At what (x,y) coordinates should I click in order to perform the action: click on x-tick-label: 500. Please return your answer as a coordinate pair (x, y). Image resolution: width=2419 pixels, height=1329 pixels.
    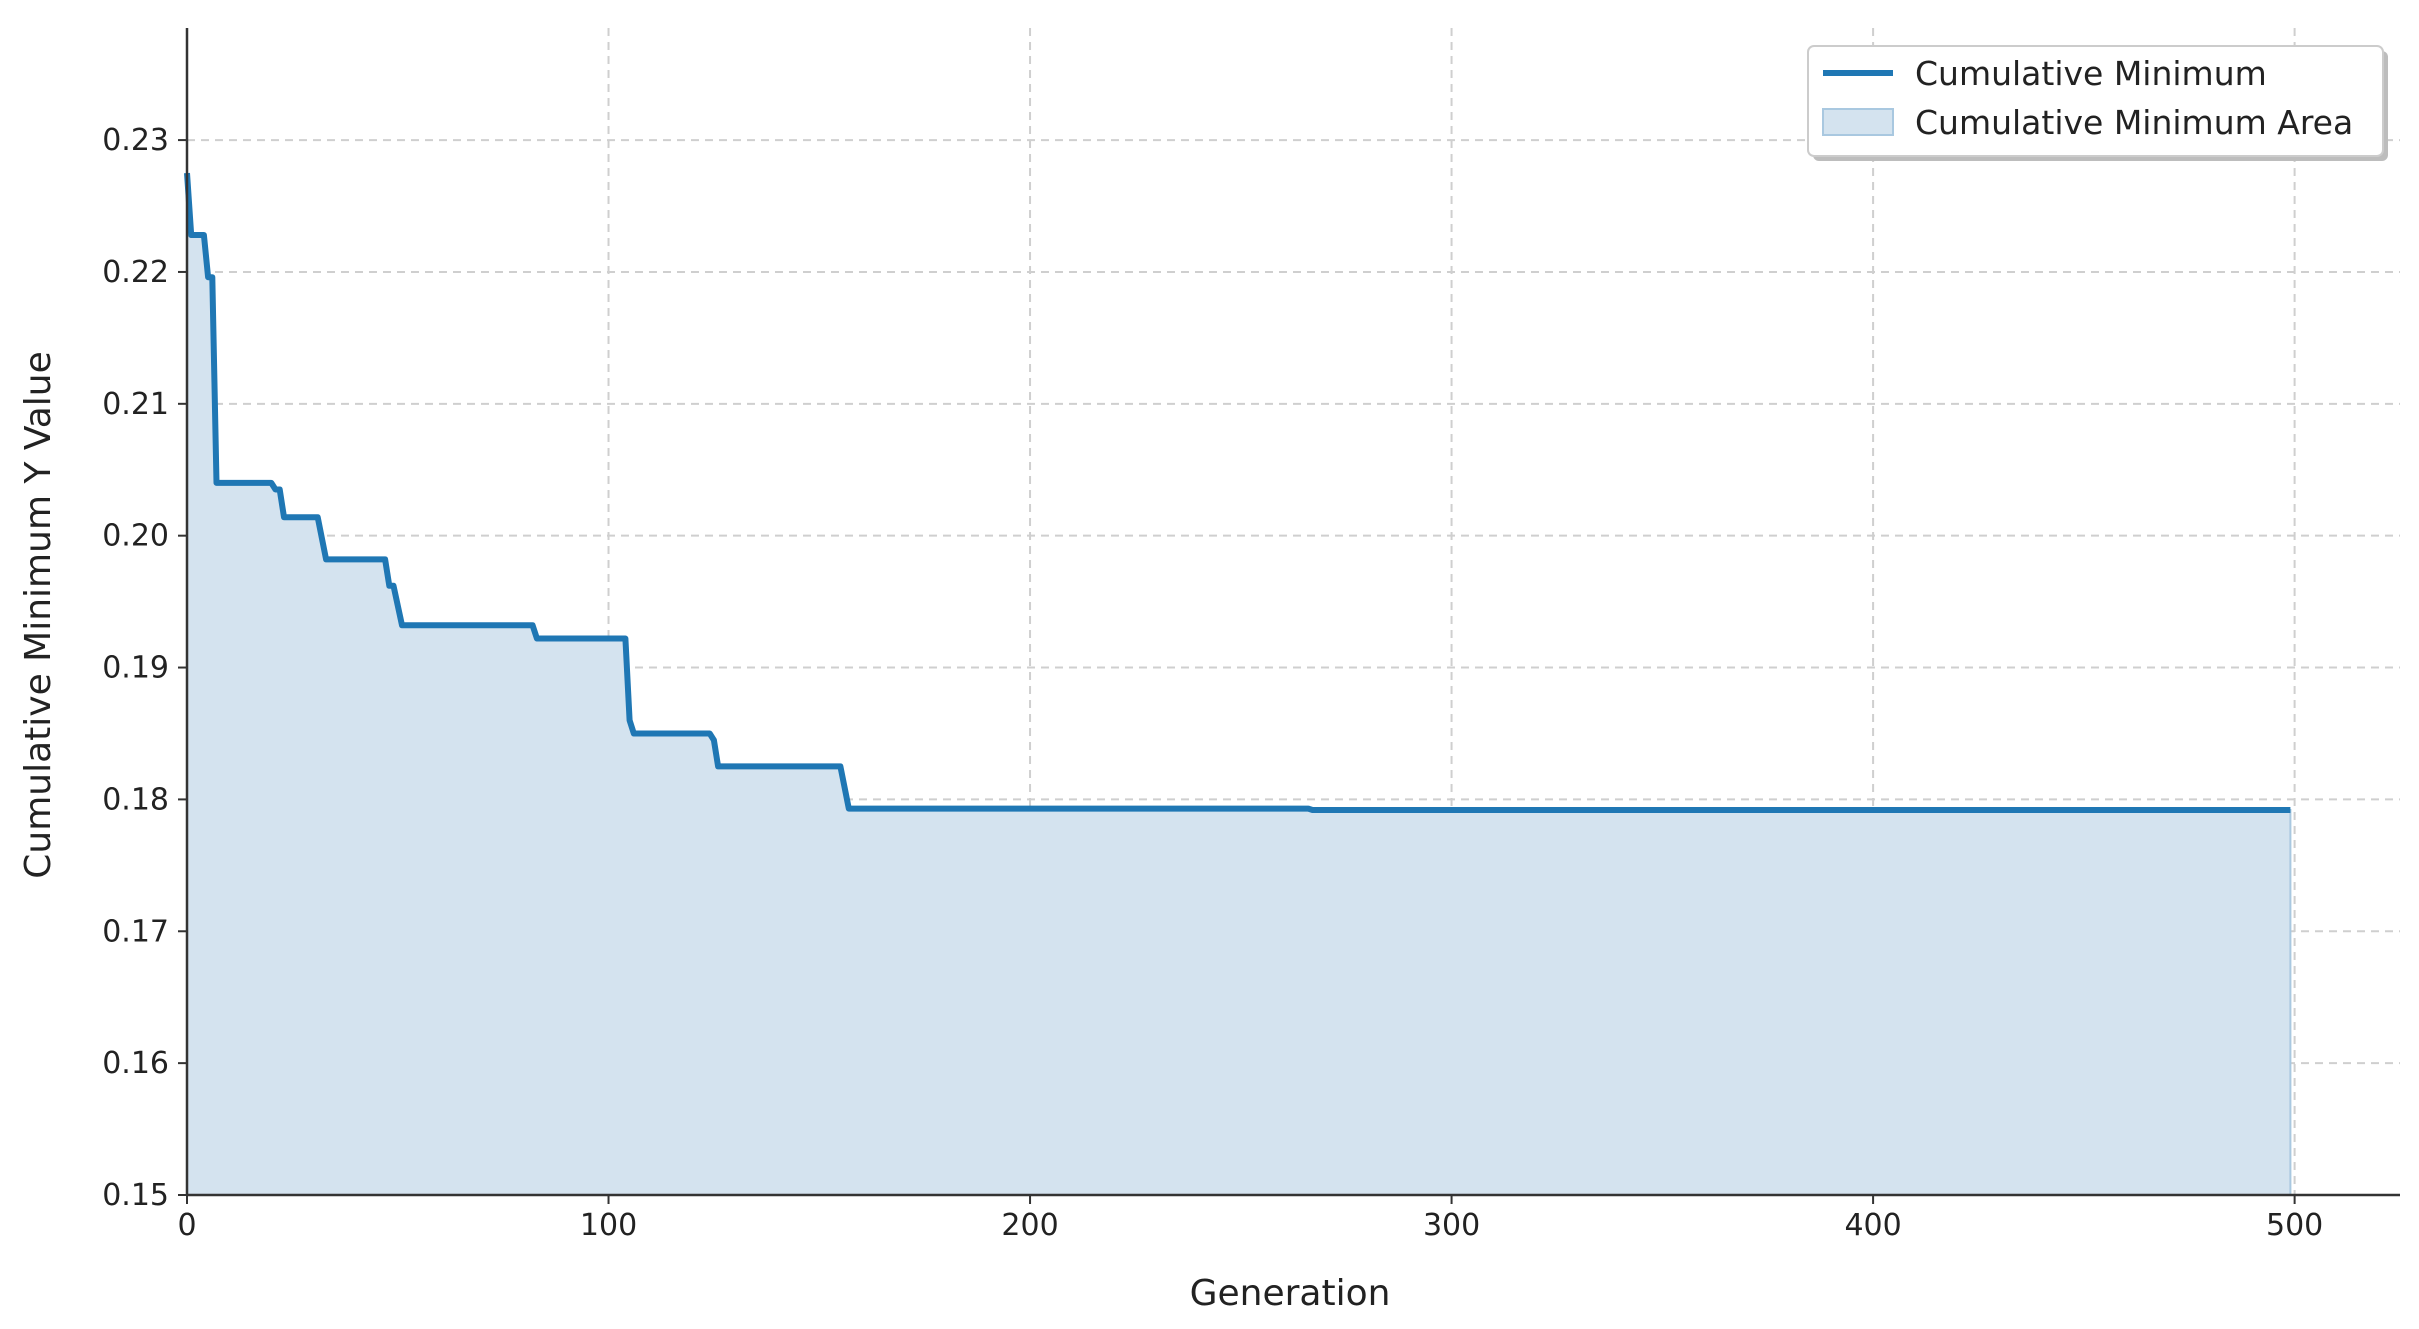
    Looking at the image, I should click on (2294, 1225).